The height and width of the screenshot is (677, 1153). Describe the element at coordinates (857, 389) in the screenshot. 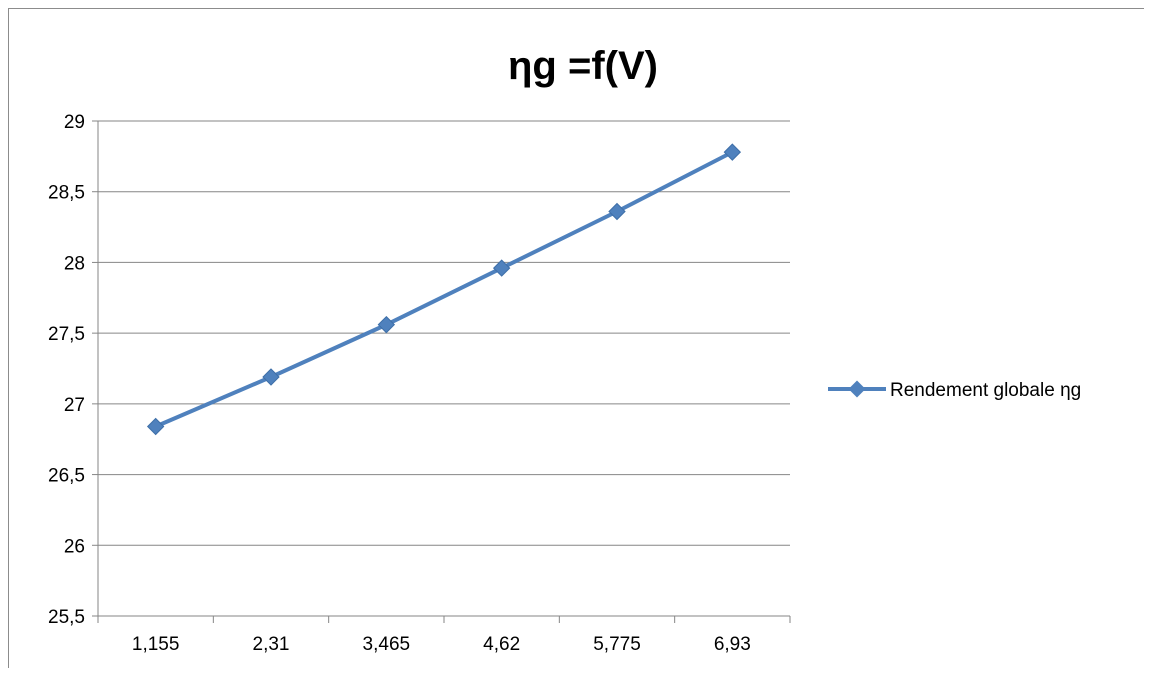

I see `legend-marker-swatch` at that location.